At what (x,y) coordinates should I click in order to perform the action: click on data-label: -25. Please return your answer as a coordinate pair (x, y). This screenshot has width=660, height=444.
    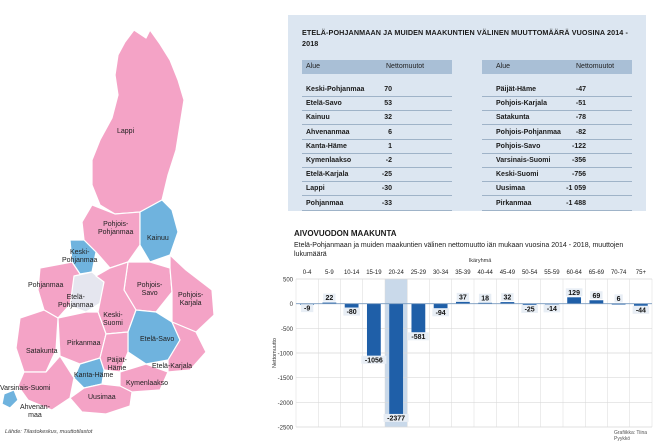
    Looking at the image, I should click on (530, 309).